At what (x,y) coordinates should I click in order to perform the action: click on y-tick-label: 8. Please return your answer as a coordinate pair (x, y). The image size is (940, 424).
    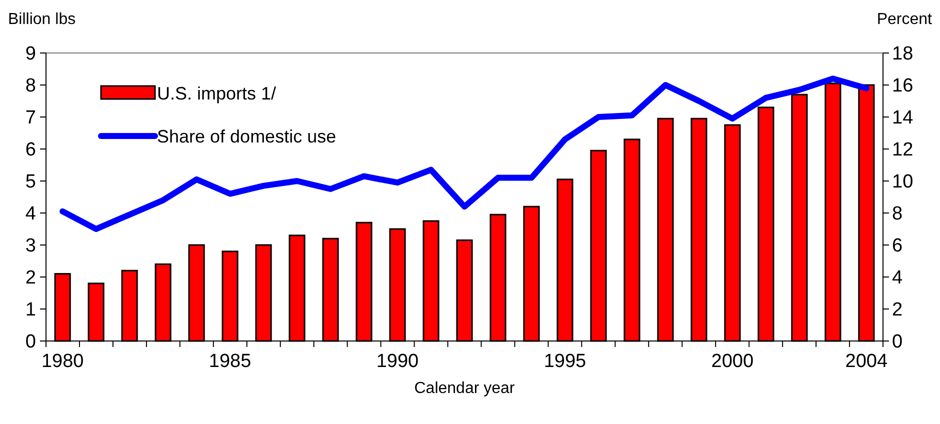
    Looking at the image, I should click on (30, 86).